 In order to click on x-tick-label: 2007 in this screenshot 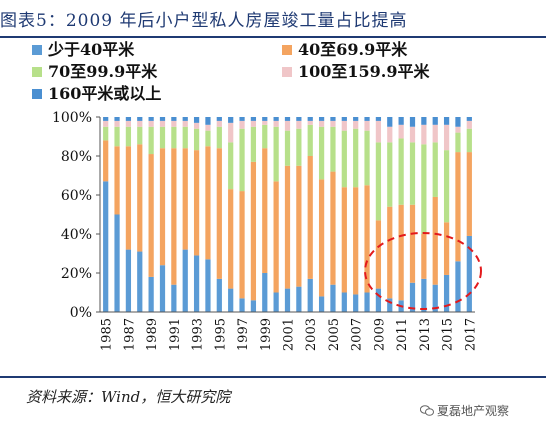, I will do `click(357, 334)`.